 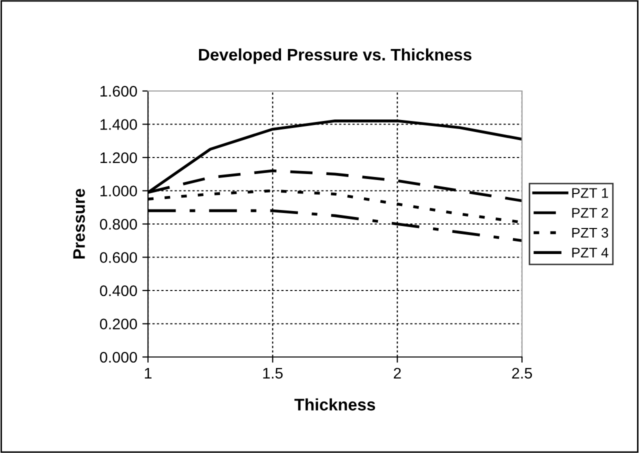 I want to click on y-tick-label: 1.200, so click(x=118, y=158).